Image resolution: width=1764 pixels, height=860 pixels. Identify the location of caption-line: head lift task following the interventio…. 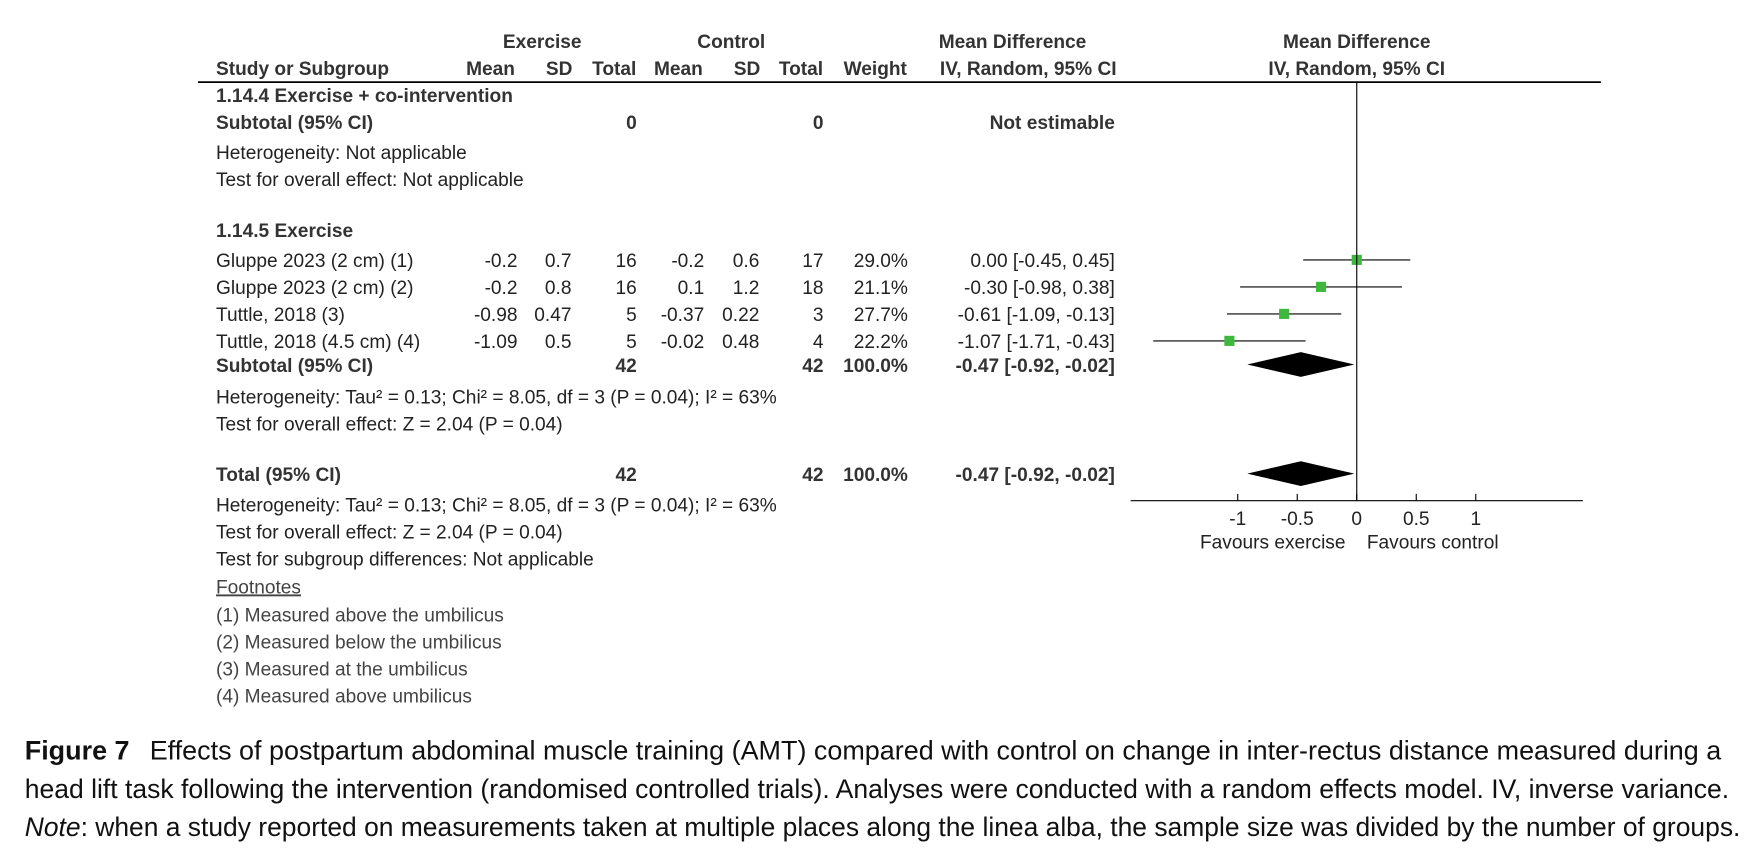
(877, 789).